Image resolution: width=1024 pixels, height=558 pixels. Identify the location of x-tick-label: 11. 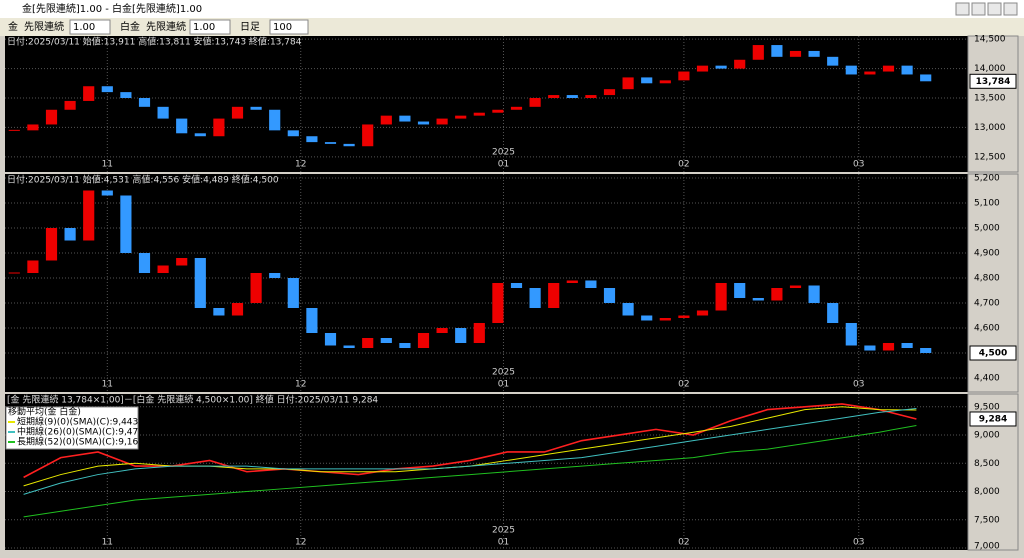
(107, 543).